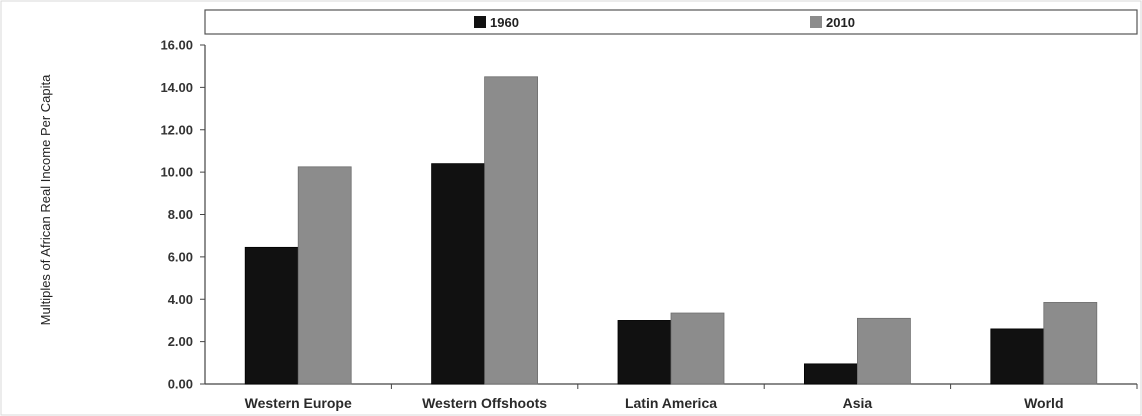 The image size is (1142, 416). Describe the element at coordinates (511, 230) in the screenshot. I see `bar-2010-western-offshoots` at that location.